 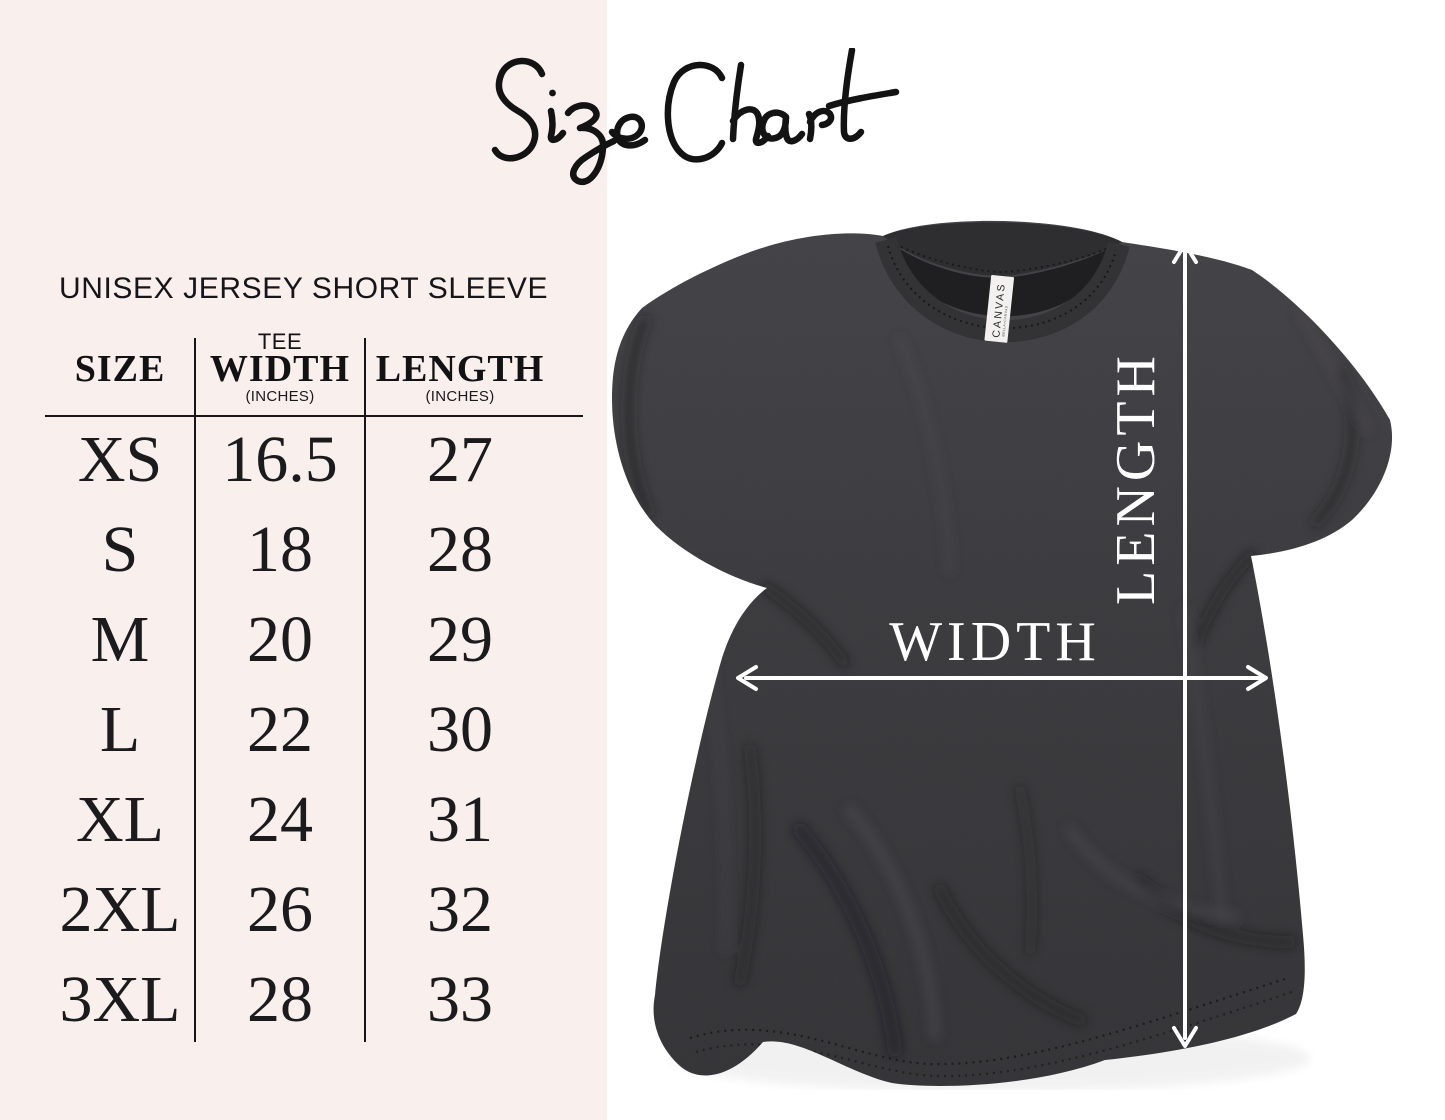 I want to click on width-arrow, so click(x=1002, y=678).